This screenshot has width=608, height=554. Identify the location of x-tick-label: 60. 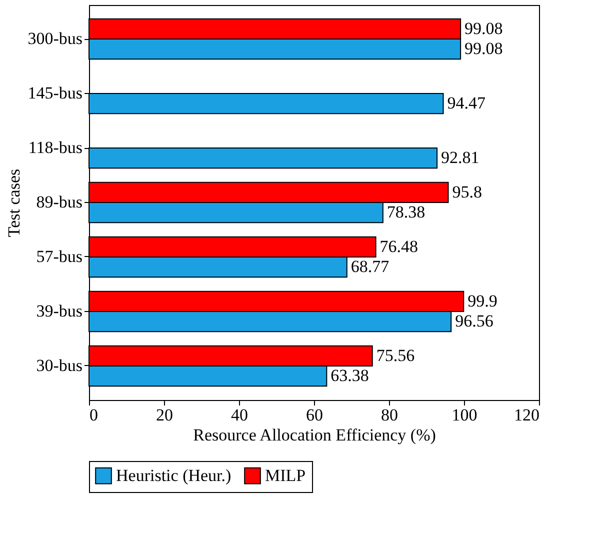
(314, 415).